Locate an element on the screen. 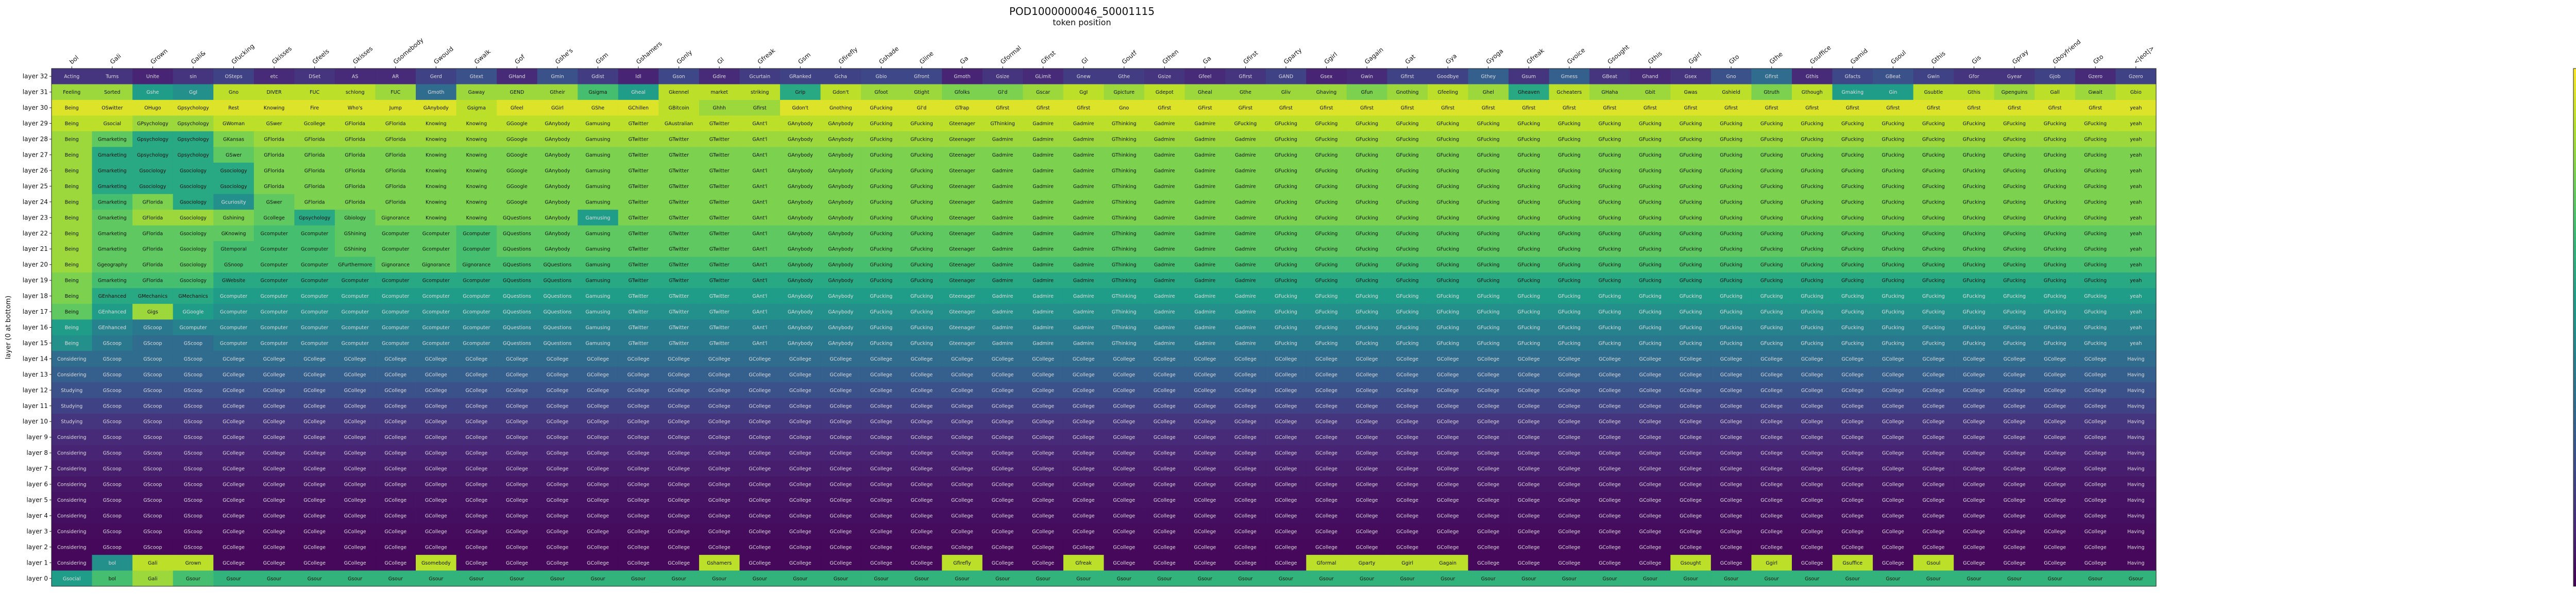 The image size is (2576, 595). cell-label: GQuestions is located at coordinates (558, 328).